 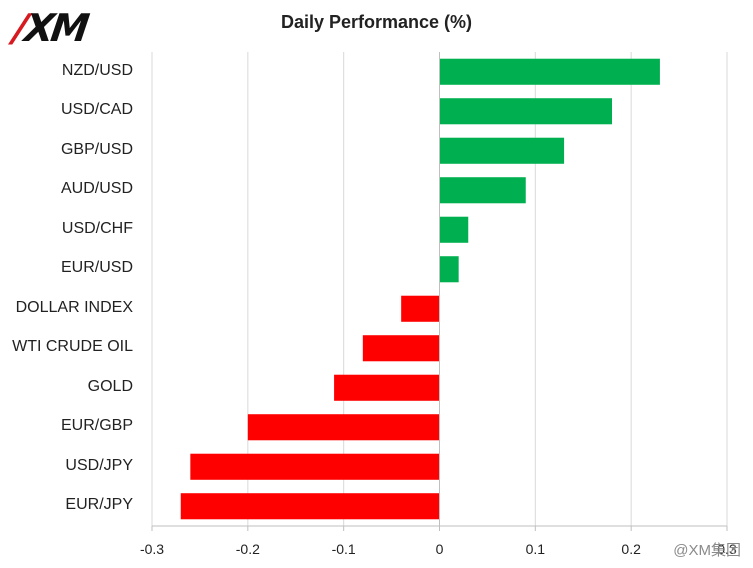 What do you see at coordinates (535, 549) in the screenshot?
I see `x-tick-label: 0.1` at bounding box center [535, 549].